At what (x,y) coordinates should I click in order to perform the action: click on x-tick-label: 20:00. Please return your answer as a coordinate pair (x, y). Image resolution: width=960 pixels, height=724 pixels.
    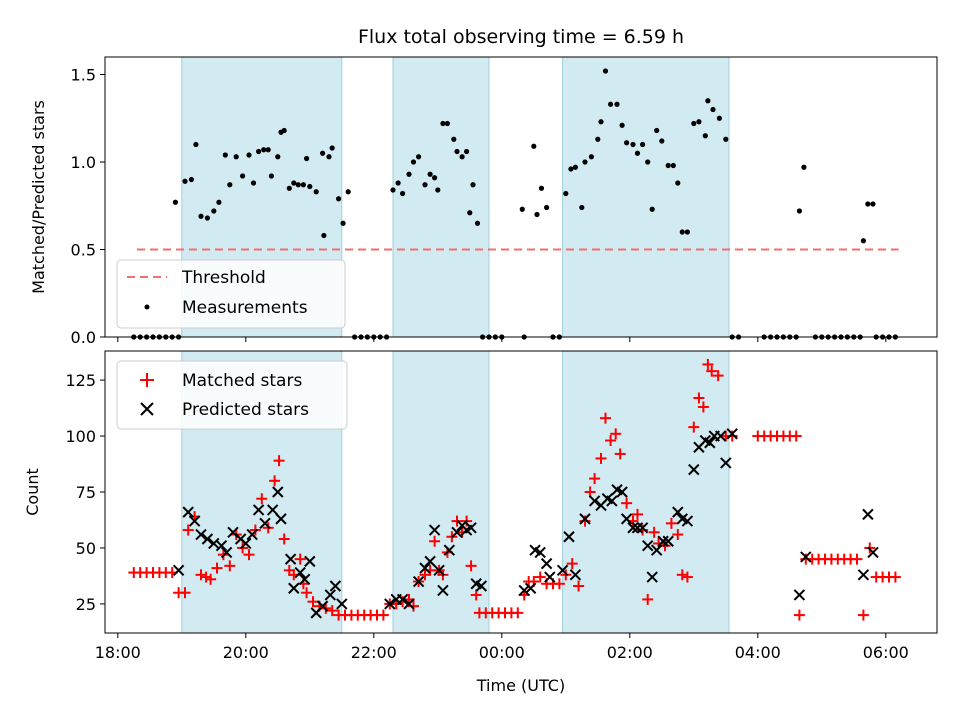
    Looking at the image, I should click on (246, 652).